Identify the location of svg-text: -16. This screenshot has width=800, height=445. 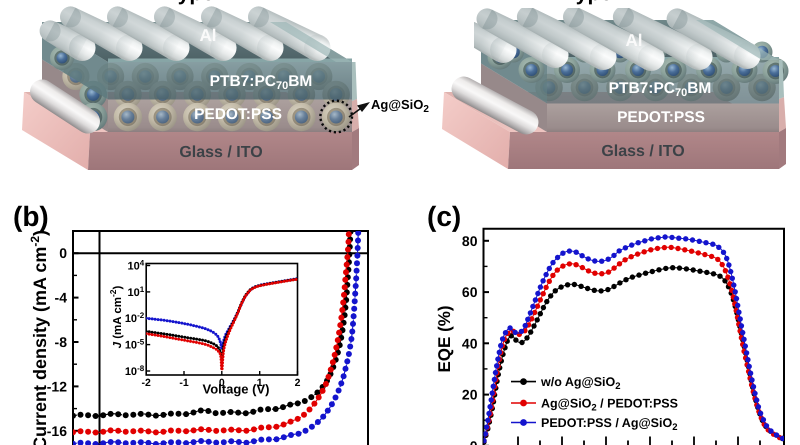
(57, 431).